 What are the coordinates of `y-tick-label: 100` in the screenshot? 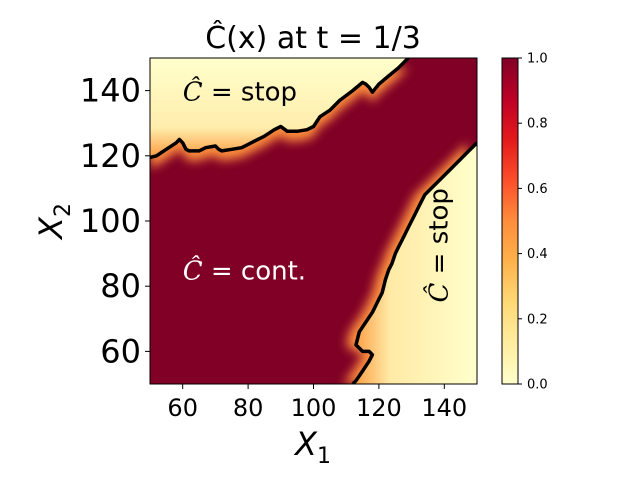 It's located at (110, 221).